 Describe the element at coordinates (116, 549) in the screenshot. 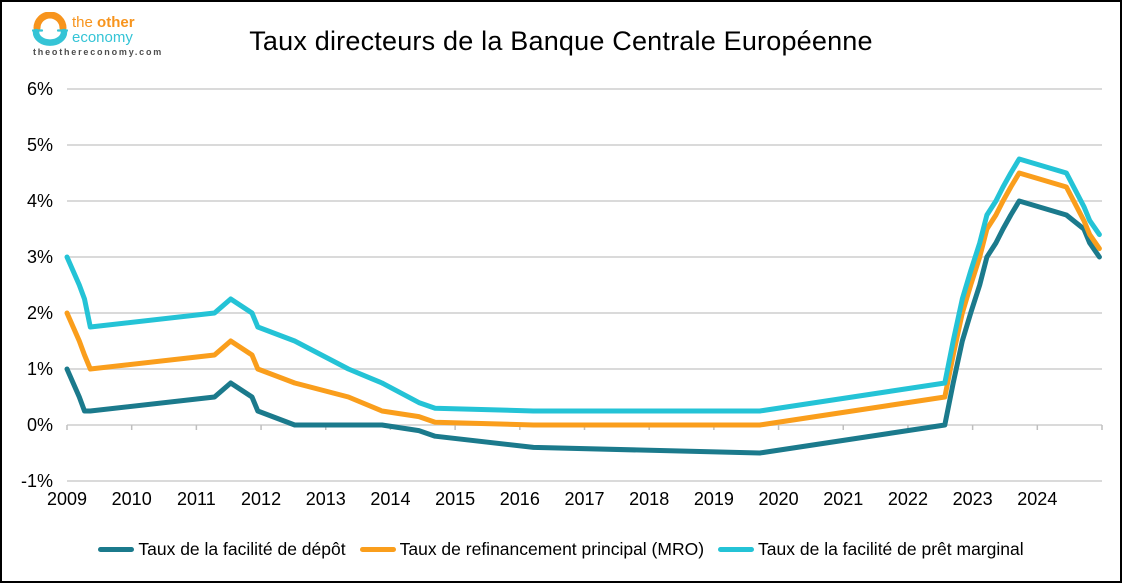

I see `legend-swatch-deposit-facility` at that location.